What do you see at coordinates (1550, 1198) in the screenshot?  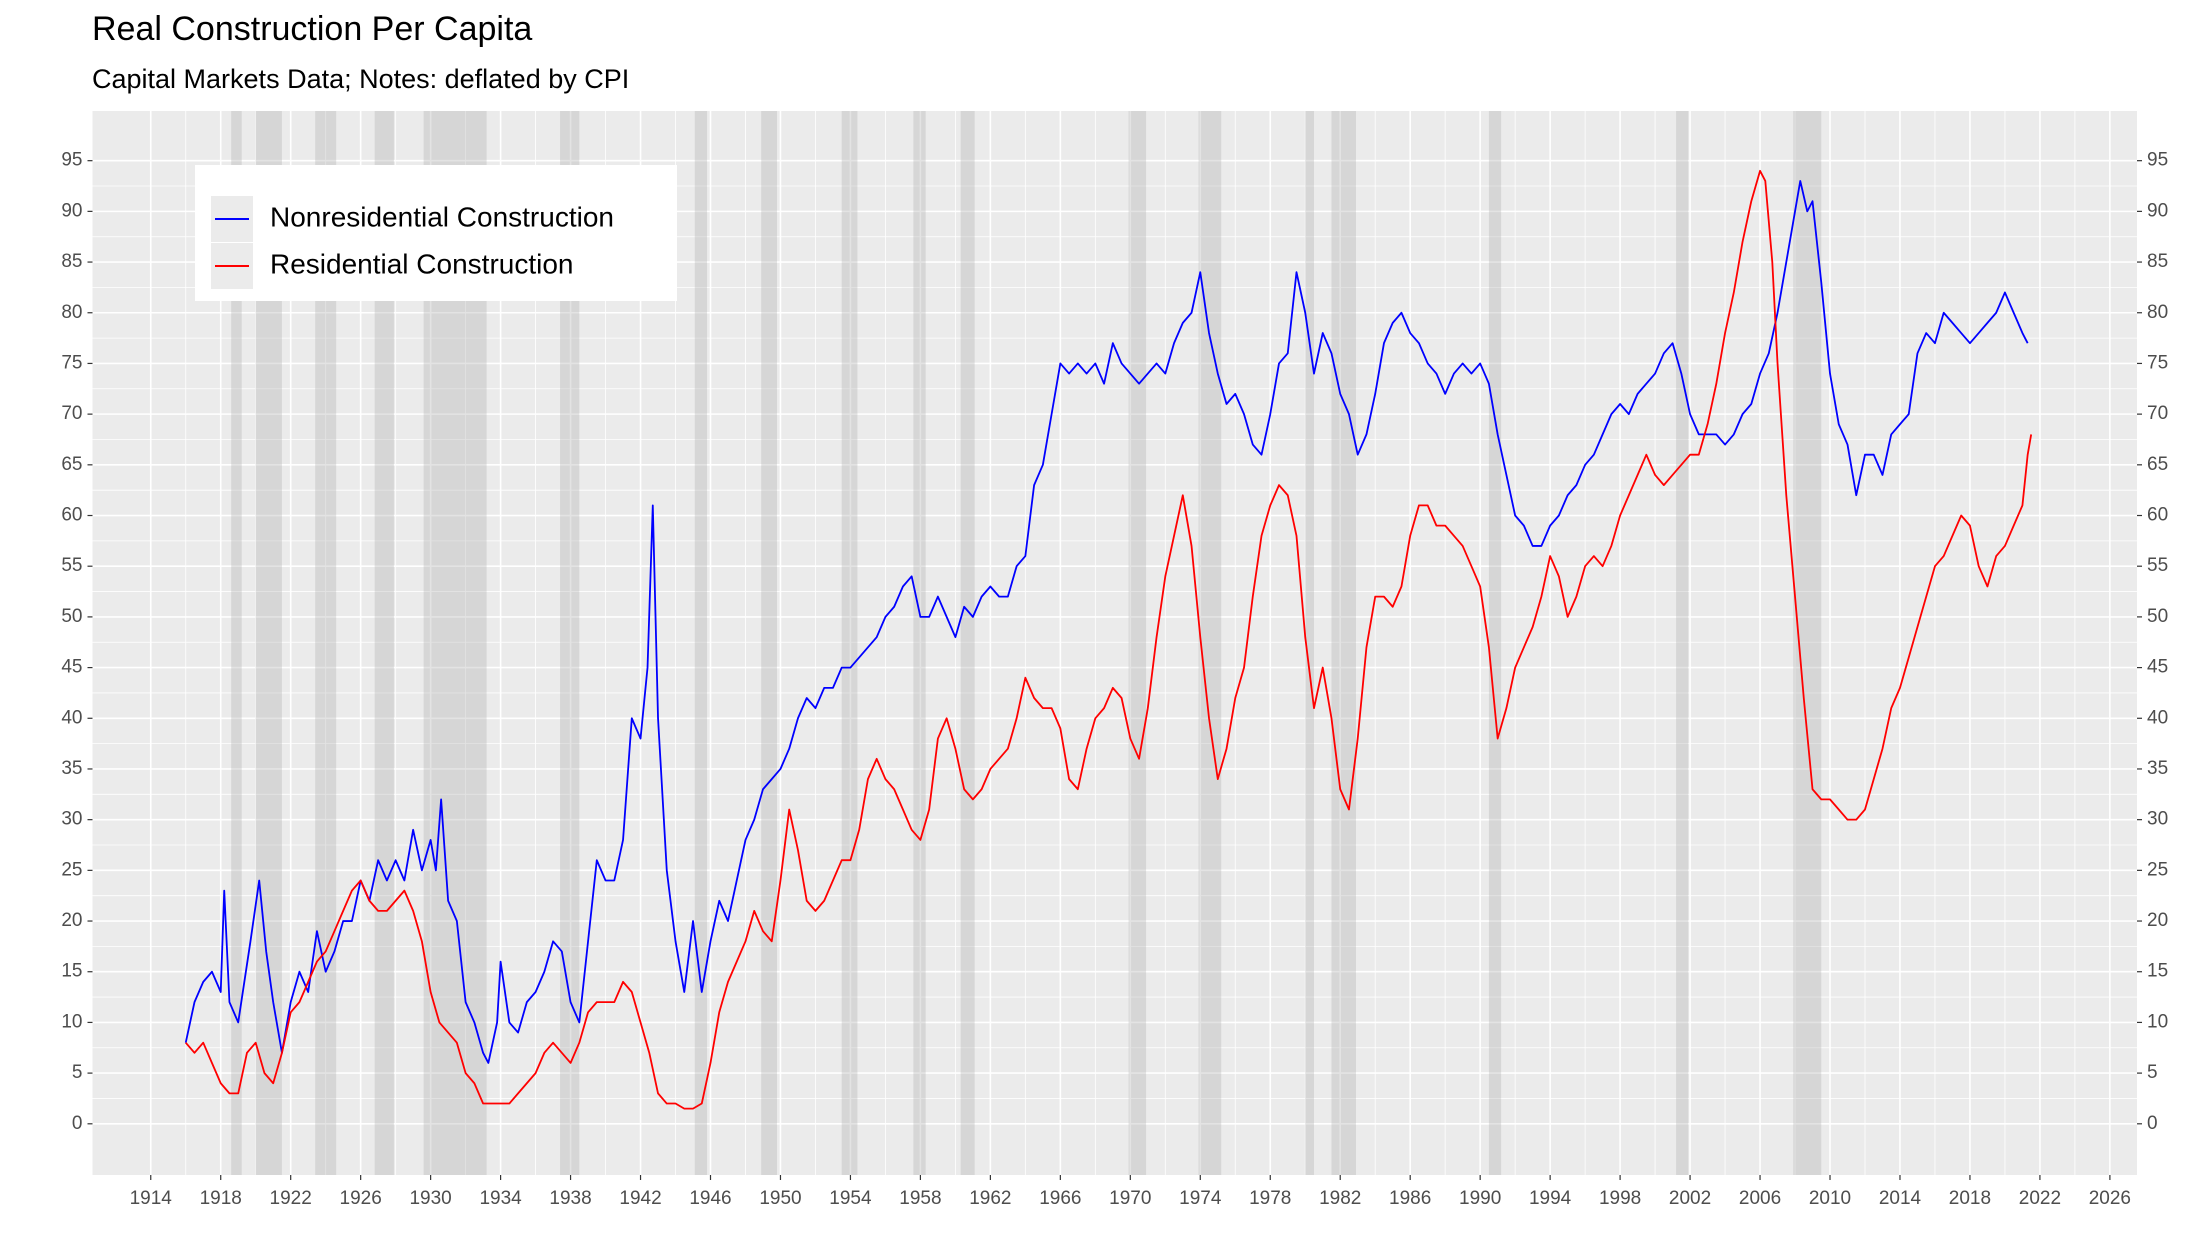 I see `x-tick-label: 1994` at bounding box center [1550, 1198].